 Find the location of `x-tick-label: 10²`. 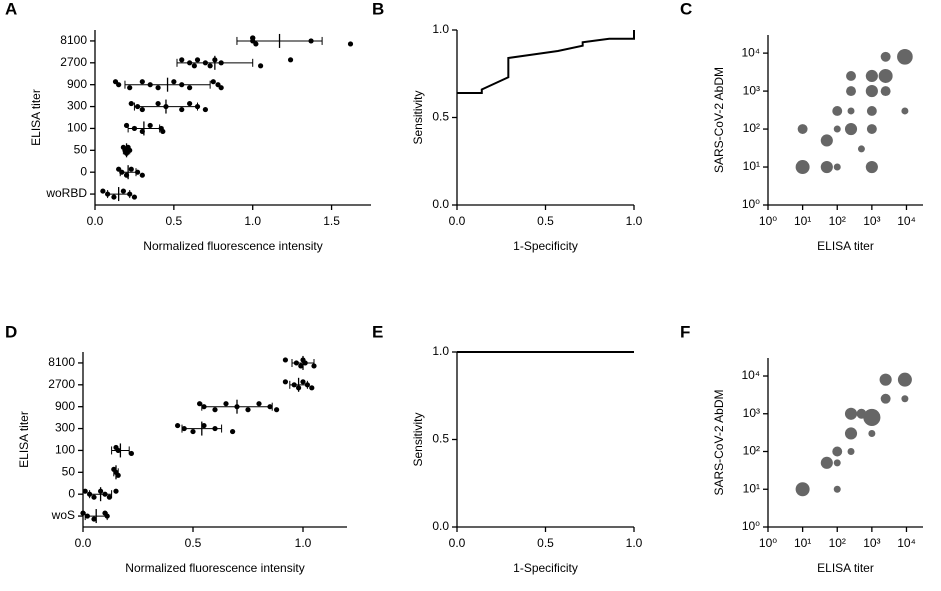

x-tick-label: 10² is located at coordinates (837, 543).